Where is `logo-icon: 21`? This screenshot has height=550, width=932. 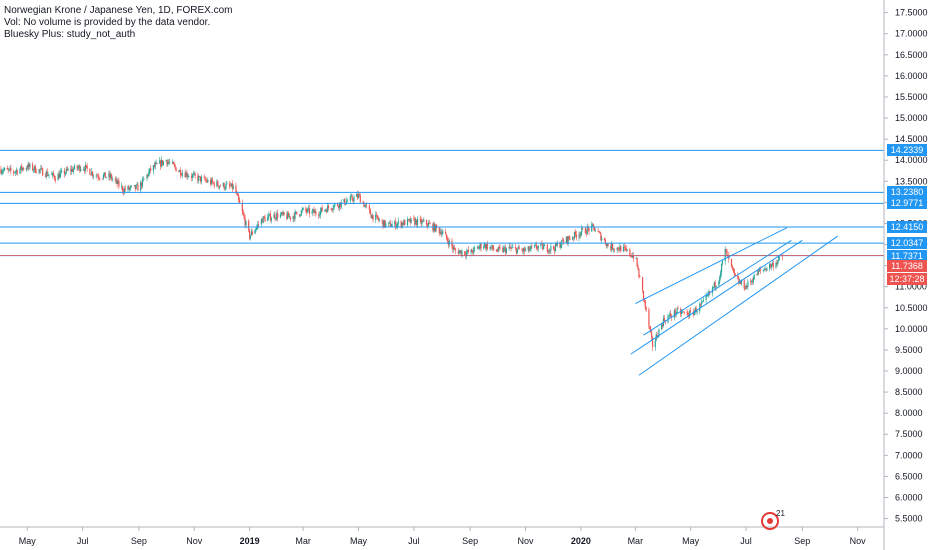
logo-icon: 21 is located at coordinates (773, 519).